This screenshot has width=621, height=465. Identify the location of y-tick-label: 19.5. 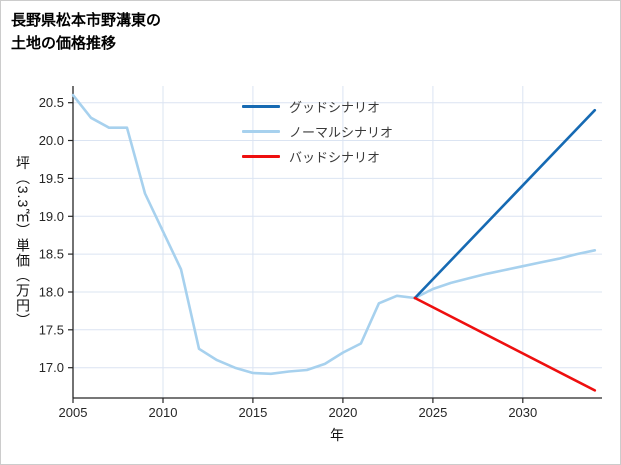
(51, 178).